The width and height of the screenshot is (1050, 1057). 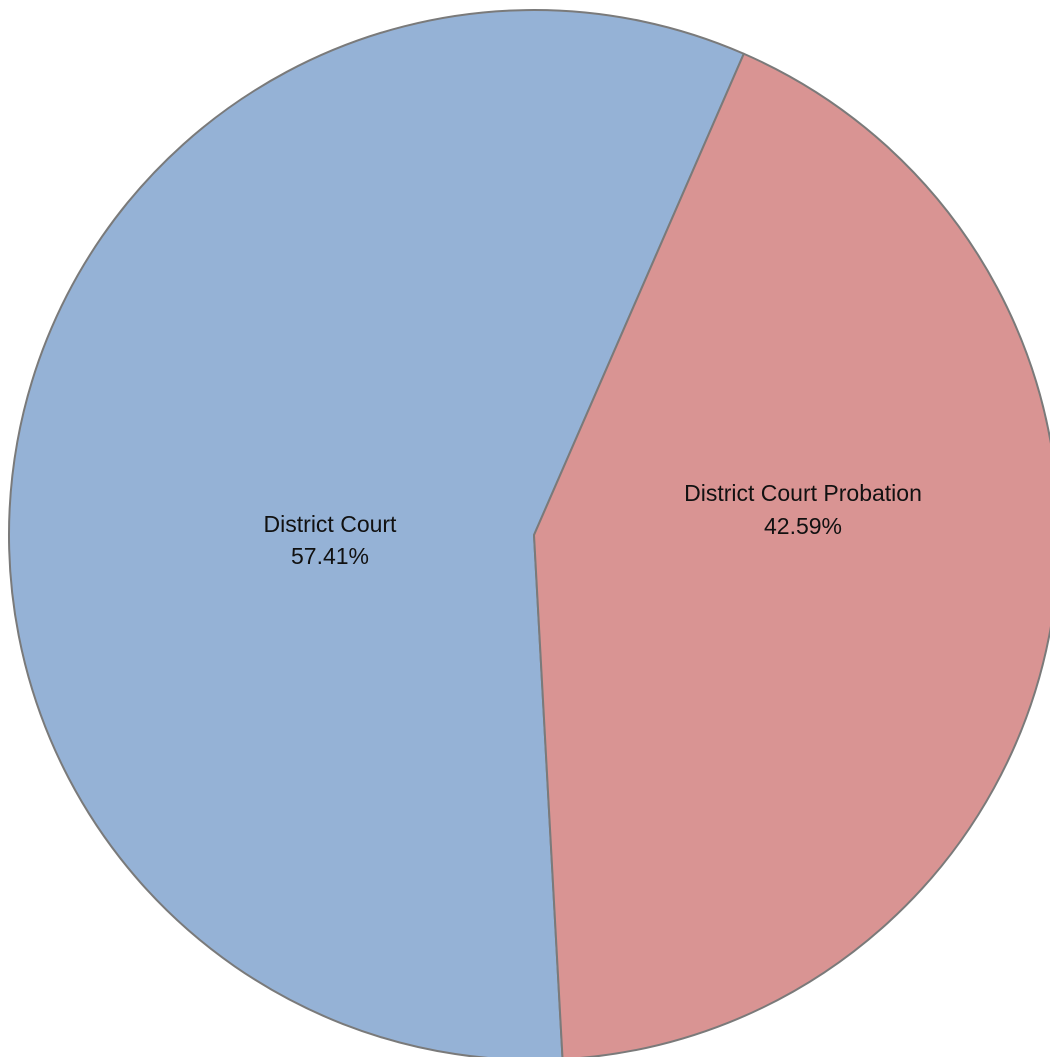 I want to click on slice-percent-district-court-probation: 42.59%, so click(x=803, y=526).